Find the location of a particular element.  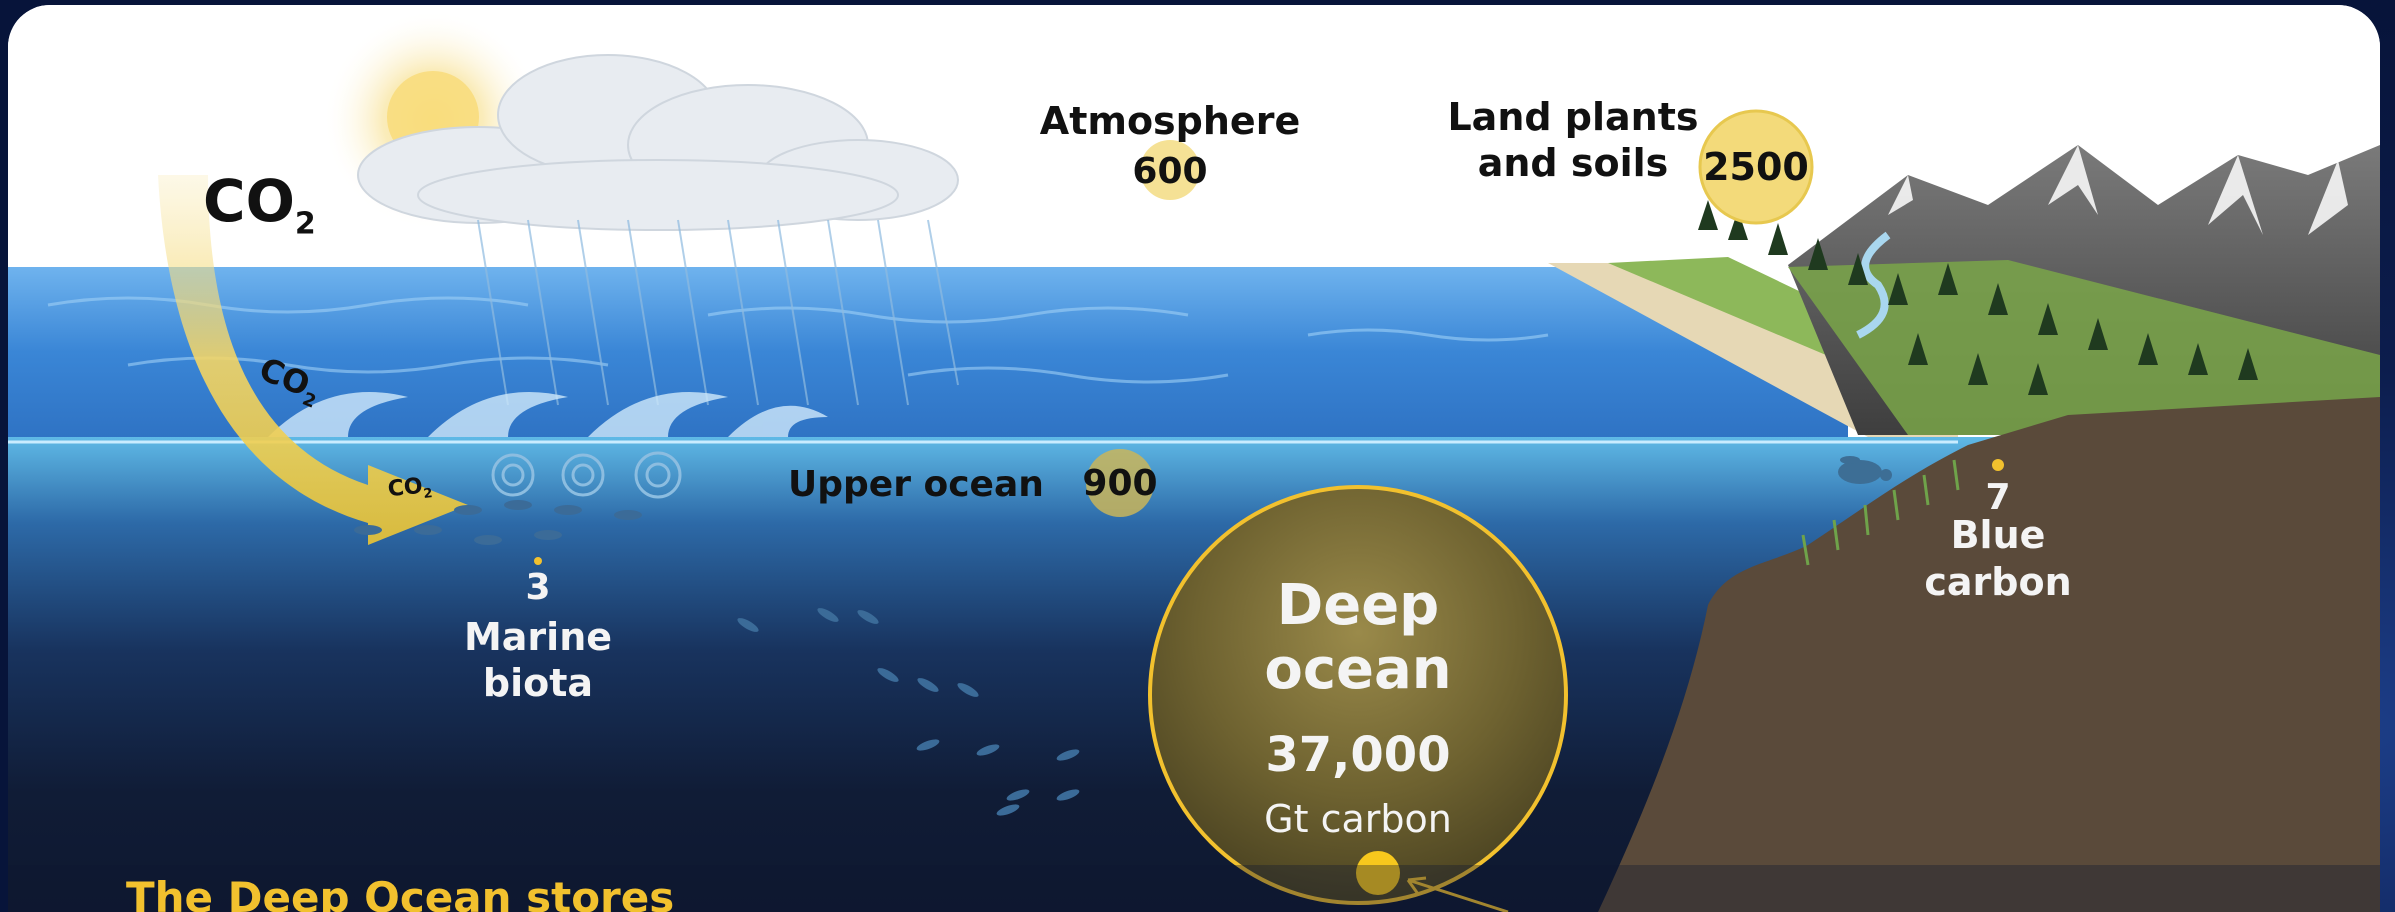

co2-label-small: CO2 is located at coordinates (410, 488).